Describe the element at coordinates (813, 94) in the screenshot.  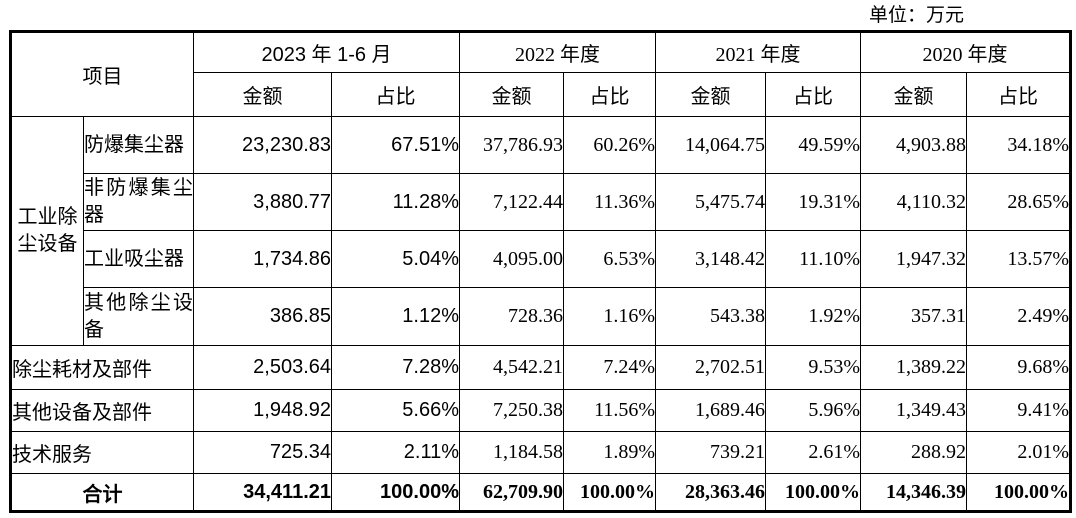
I see `header-ratio-2021: 占比` at that location.